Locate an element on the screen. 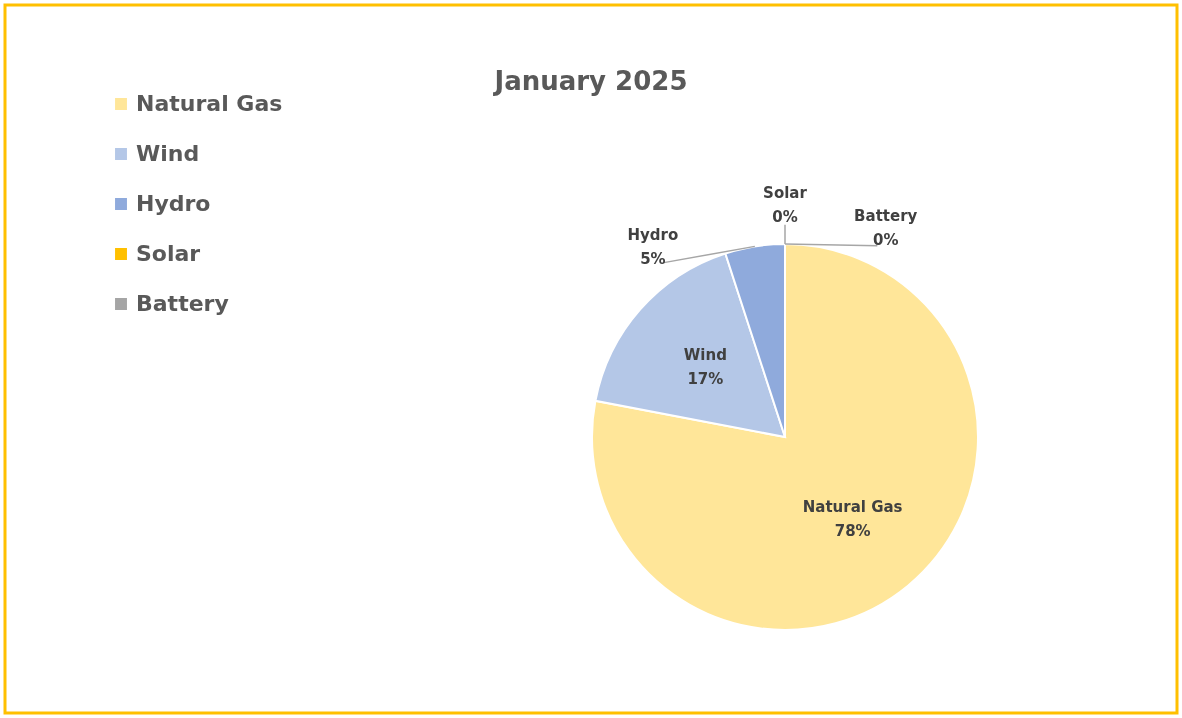 The image size is (1182, 718). slice-label: Wind is located at coordinates (705, 354).